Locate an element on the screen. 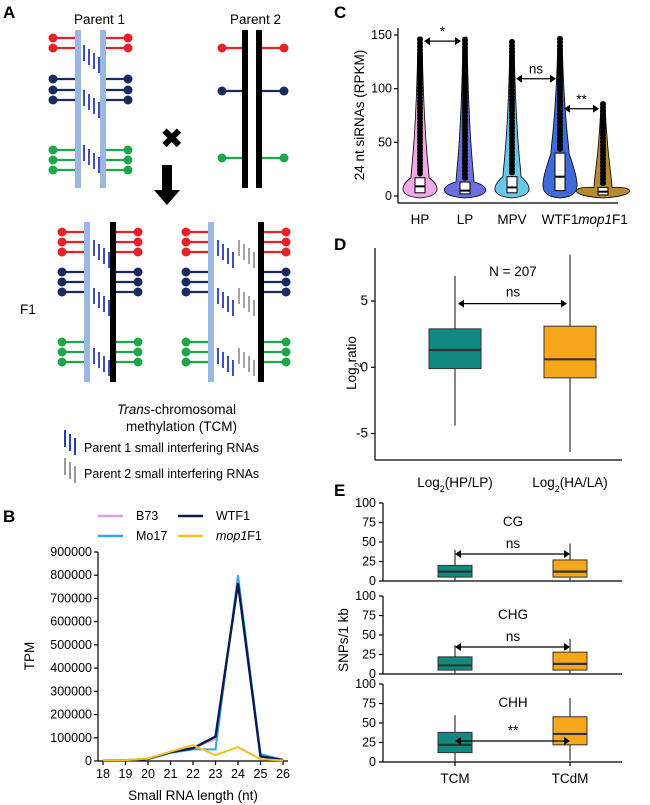 The width and height of the screenshot is (650, 805). b-legend-label: Mo17 is located at coordinates (151, 536).